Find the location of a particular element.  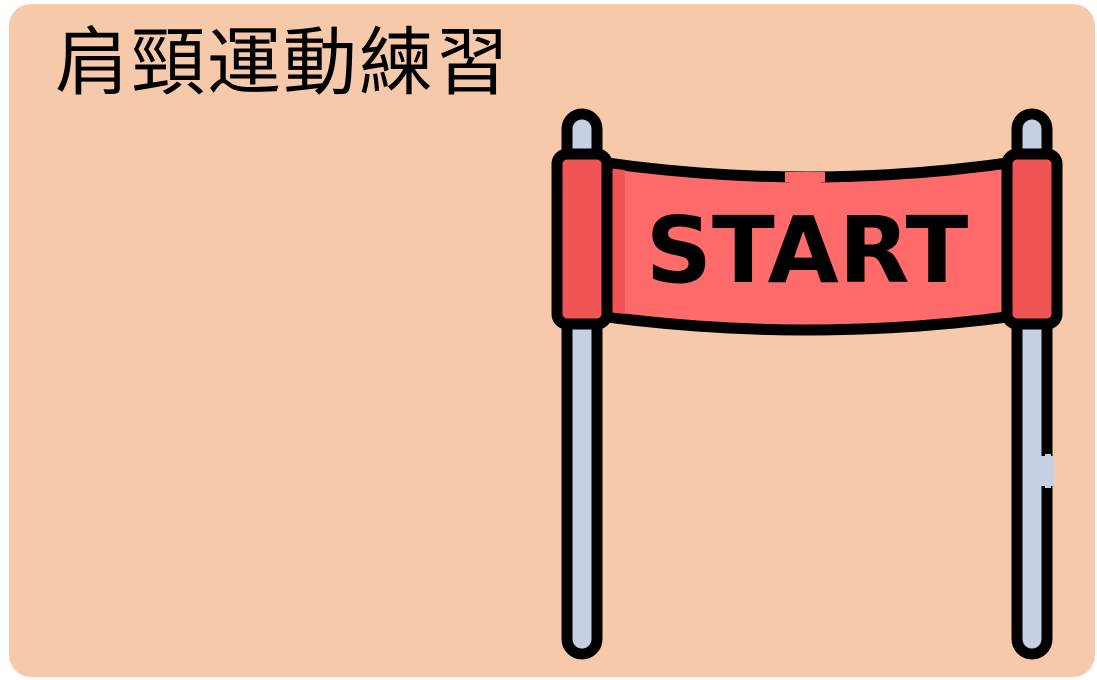

card-title: 肩頸運動練習 is located at coordinates (283, 63).